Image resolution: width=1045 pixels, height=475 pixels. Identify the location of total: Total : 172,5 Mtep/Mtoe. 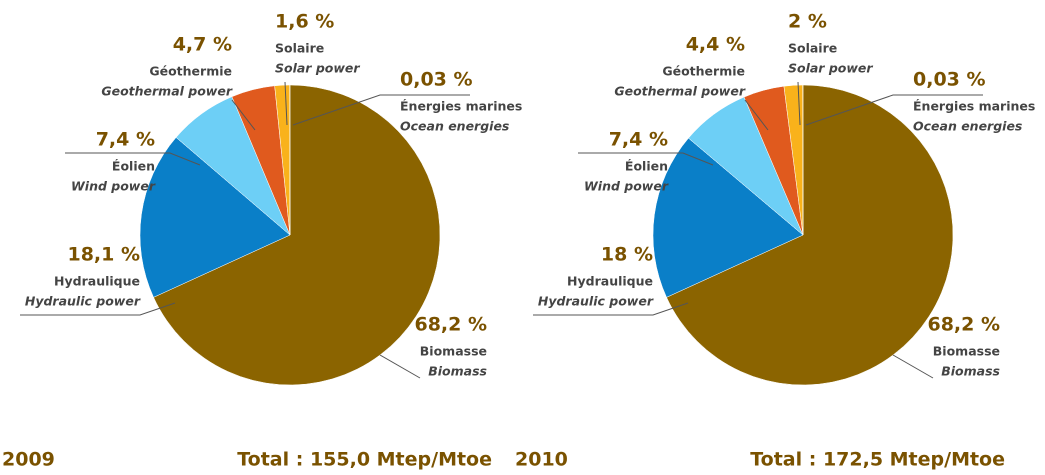
(877, 460).